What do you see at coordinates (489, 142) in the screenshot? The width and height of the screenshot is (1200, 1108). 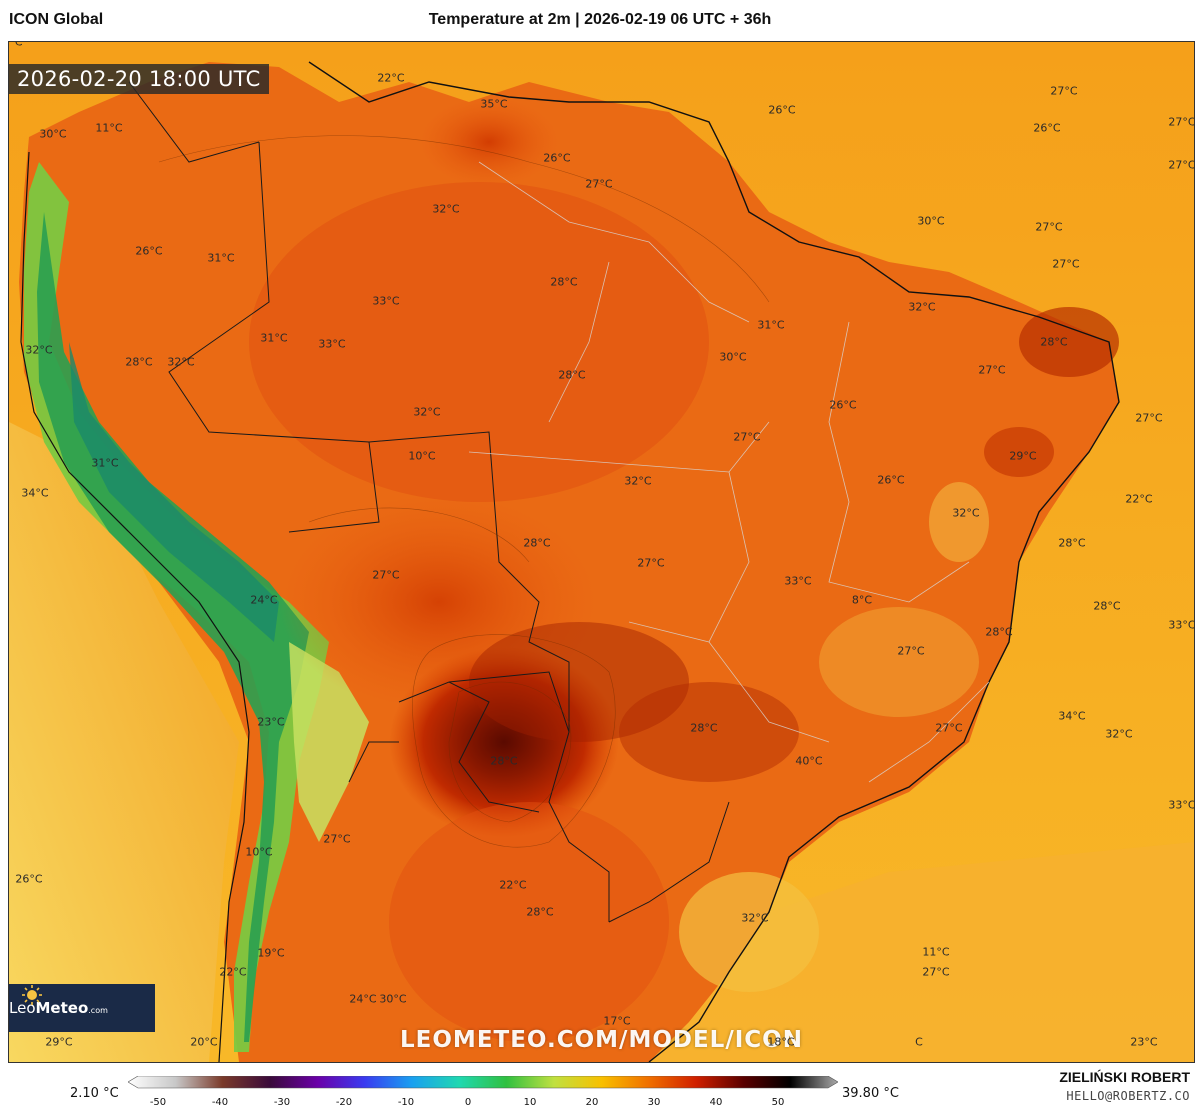 I see `north-hot-spot` at bounding box center [489, 142].